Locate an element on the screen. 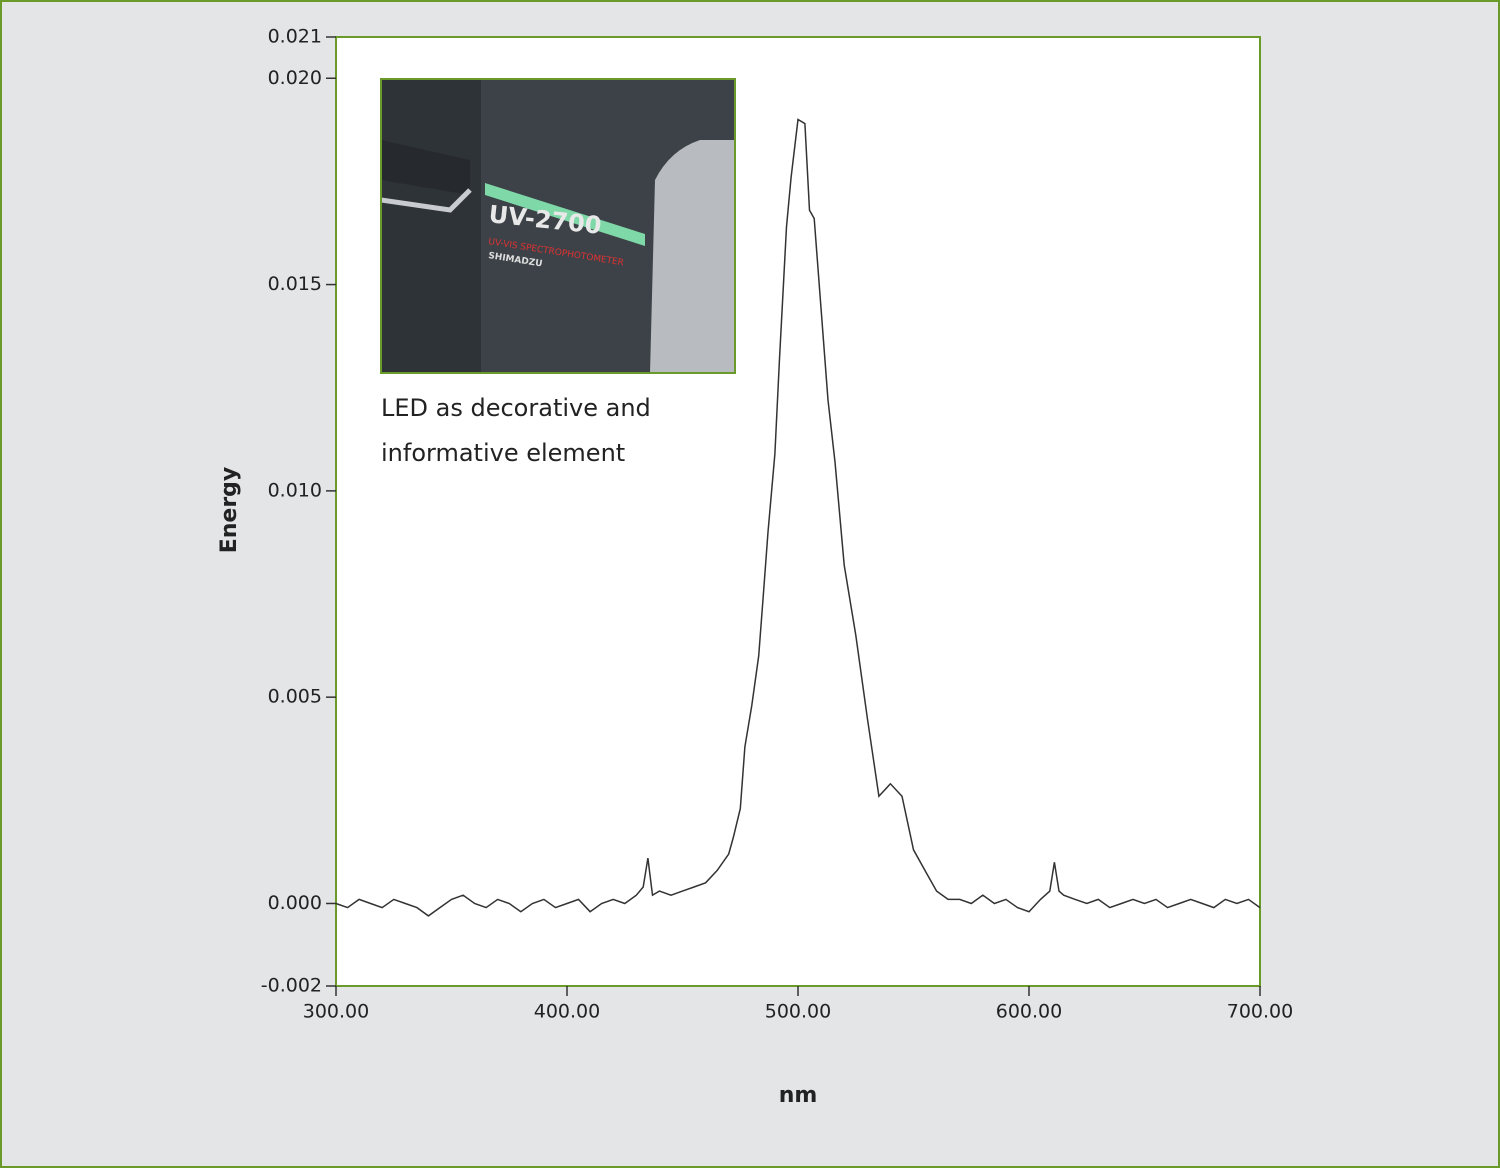 The height and width of the screenshot is (1168, 1500). y-tick-label: 0.005 is located at coordinates (295, 697).